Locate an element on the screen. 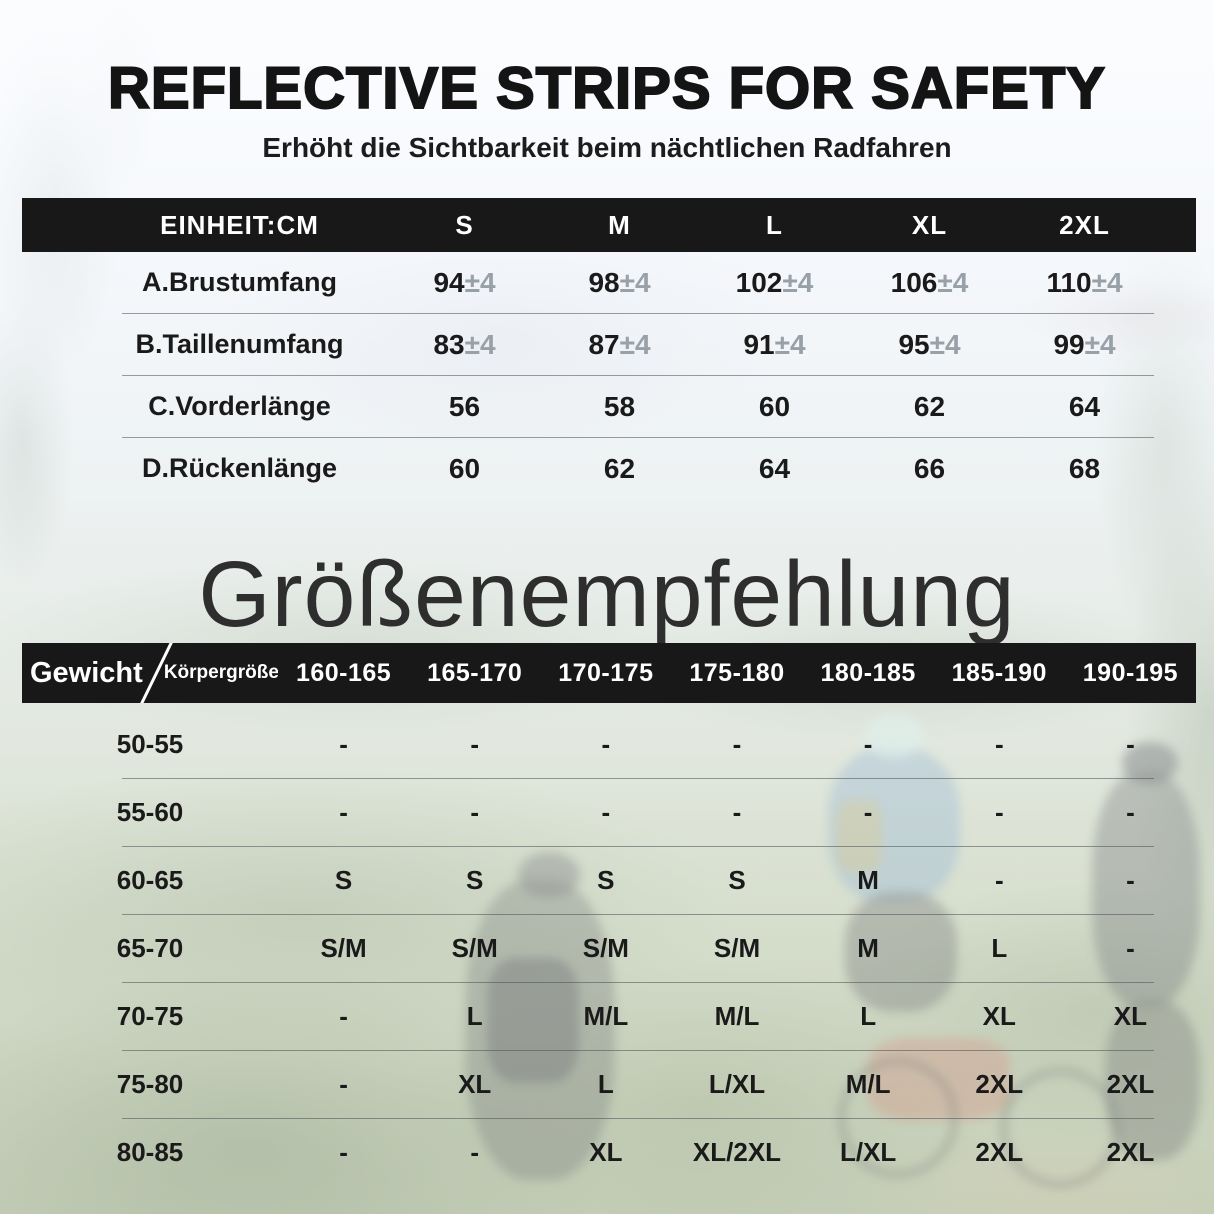 The image size is (1214, 1214). weight-range-label: 80-85 is located at coordinates (150, 1152).